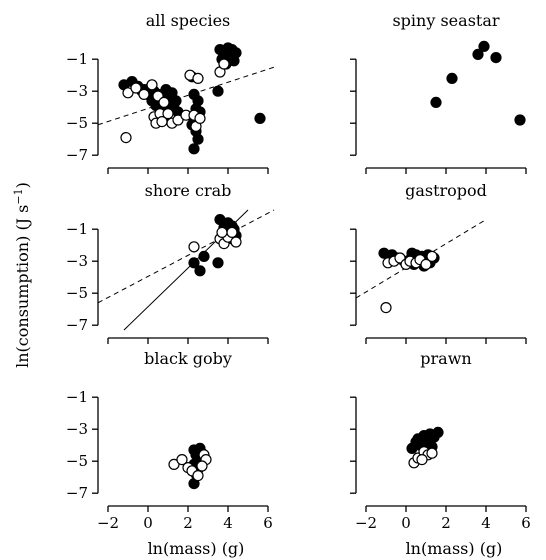 Image resolution: width=546 pixels, height=560 pixels. I want to click on panel-title: spiny seastar, so click(445, 20).